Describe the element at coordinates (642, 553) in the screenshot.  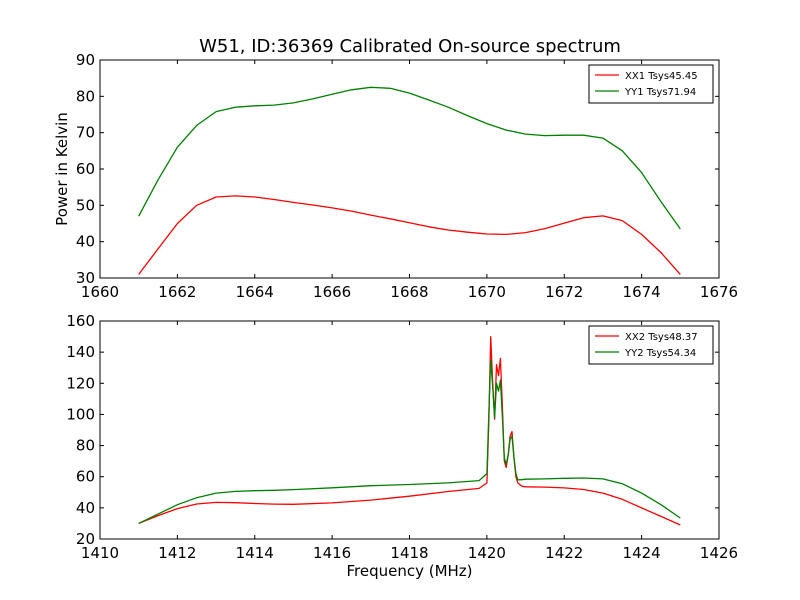
I see `x-tick-label: 1424` at that location.